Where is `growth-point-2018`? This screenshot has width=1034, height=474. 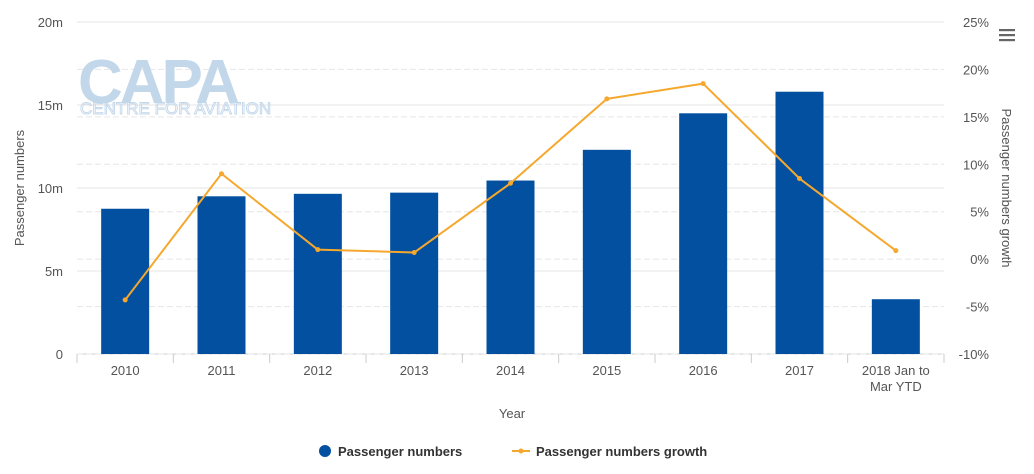 growth-point-2018 is located at coordinates (896, 251).